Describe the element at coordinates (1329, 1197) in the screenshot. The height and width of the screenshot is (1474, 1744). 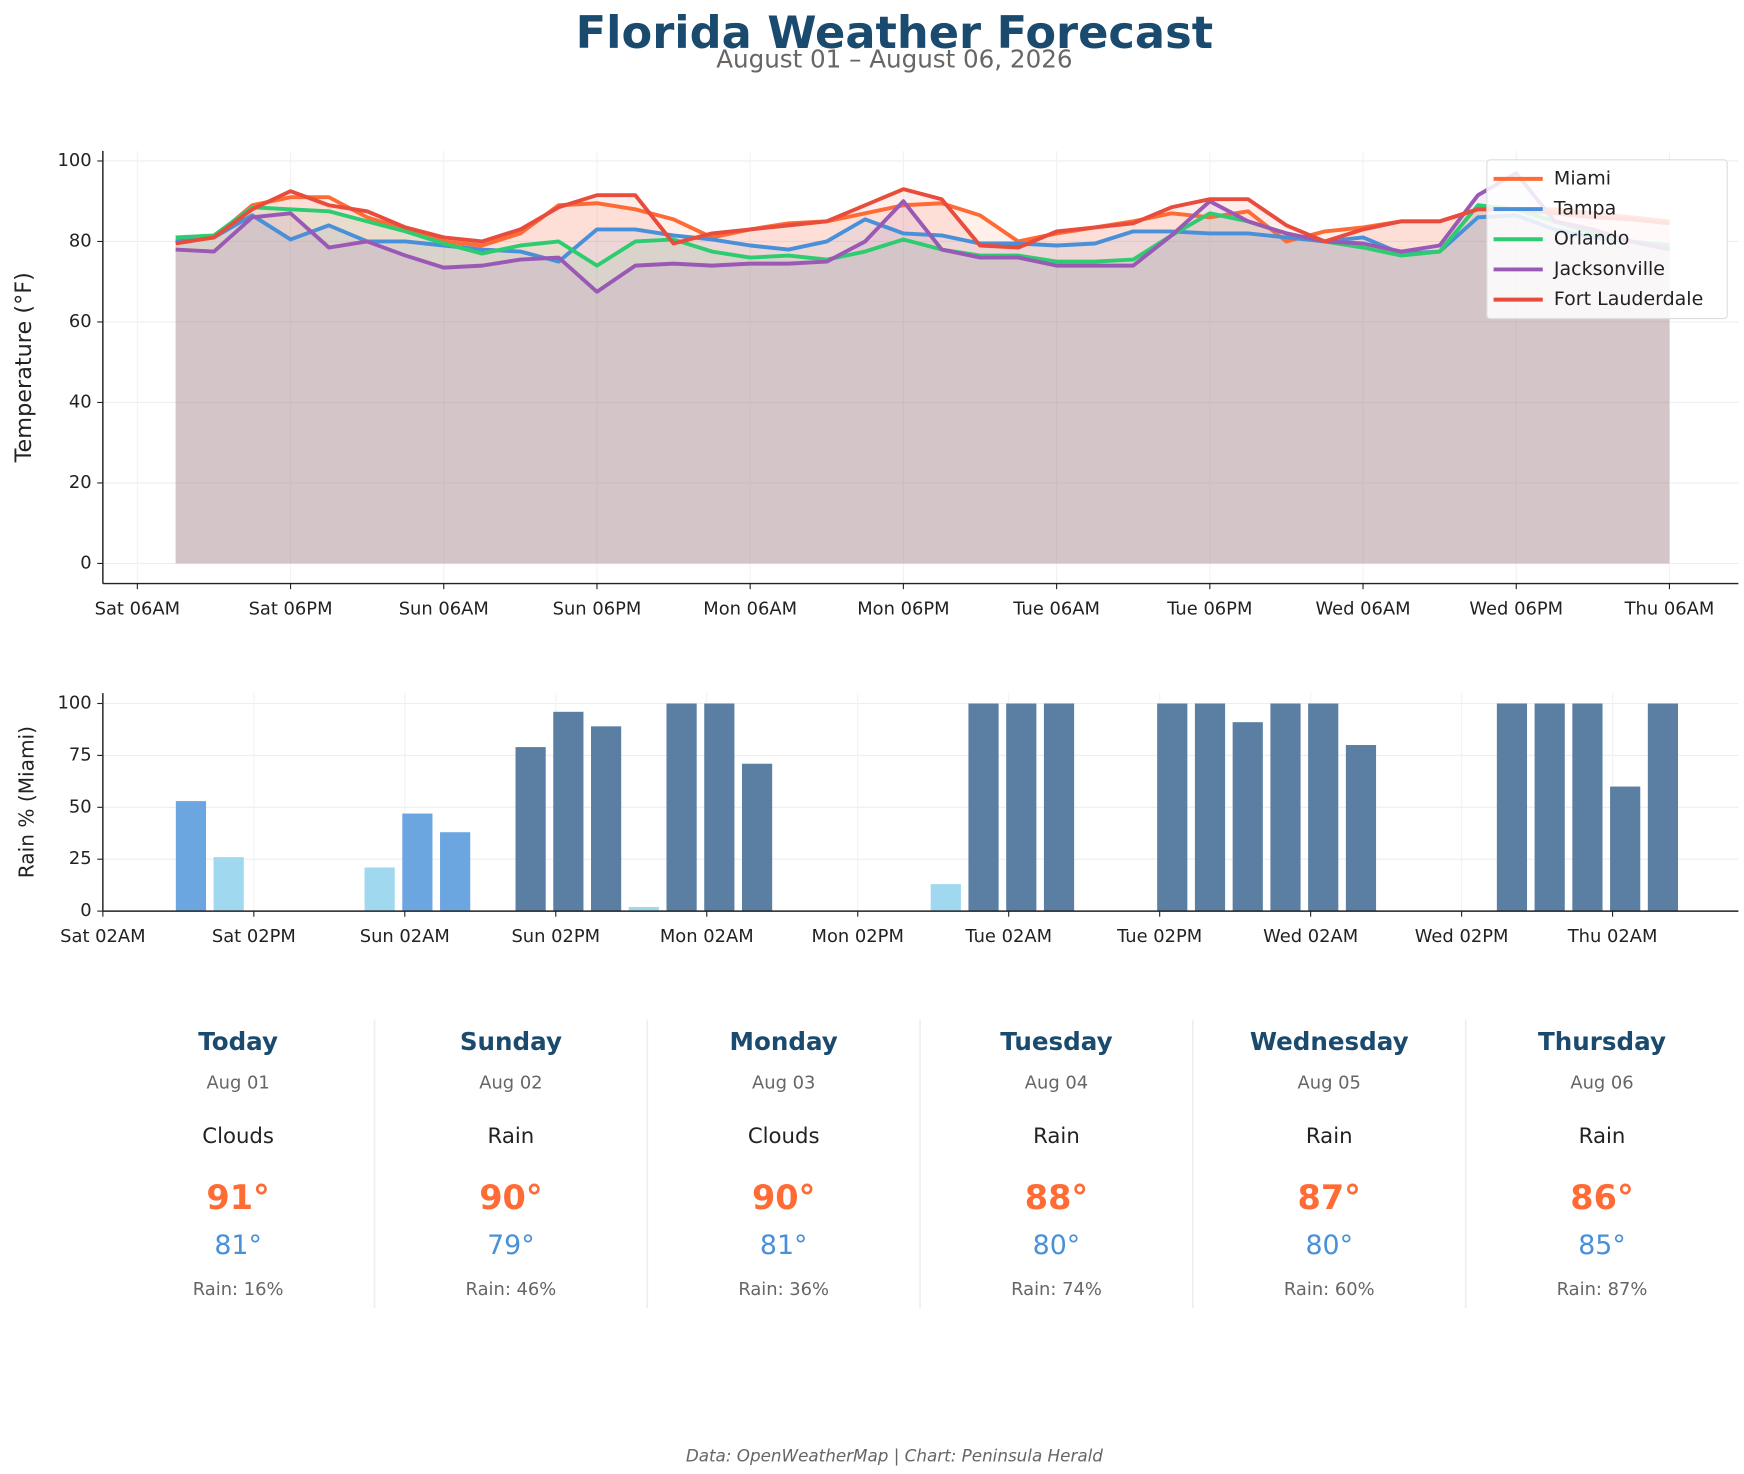
I see `high-temp: 87°` at that location.